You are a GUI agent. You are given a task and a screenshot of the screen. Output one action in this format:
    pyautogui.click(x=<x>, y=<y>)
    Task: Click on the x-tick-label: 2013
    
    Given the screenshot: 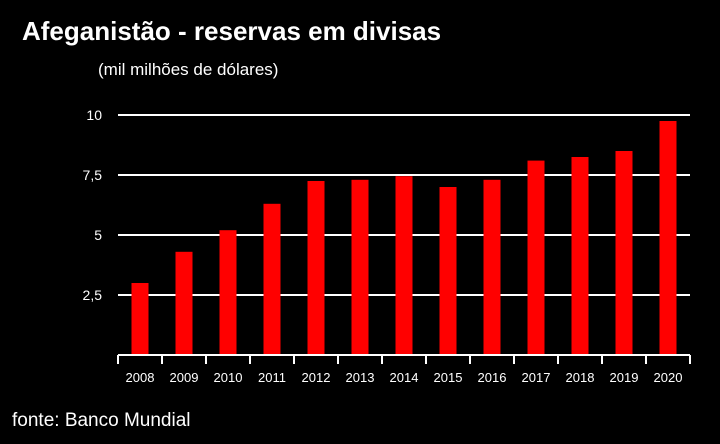 What is the action you would take?
    pyautogui.click(x=360, y=377)
    